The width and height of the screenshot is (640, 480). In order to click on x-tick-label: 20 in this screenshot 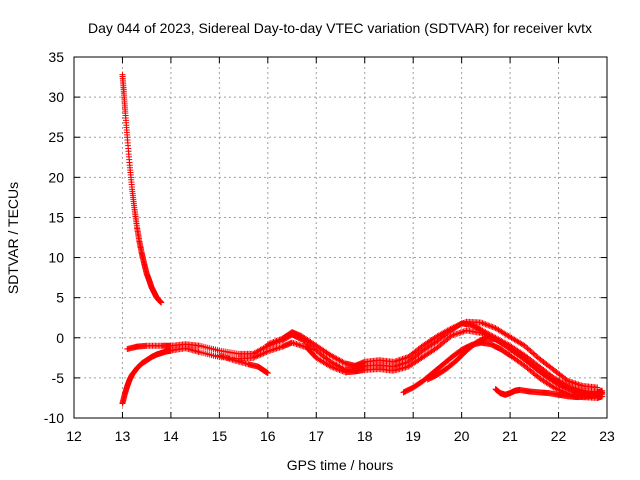, I will do `click(462, 436)`.